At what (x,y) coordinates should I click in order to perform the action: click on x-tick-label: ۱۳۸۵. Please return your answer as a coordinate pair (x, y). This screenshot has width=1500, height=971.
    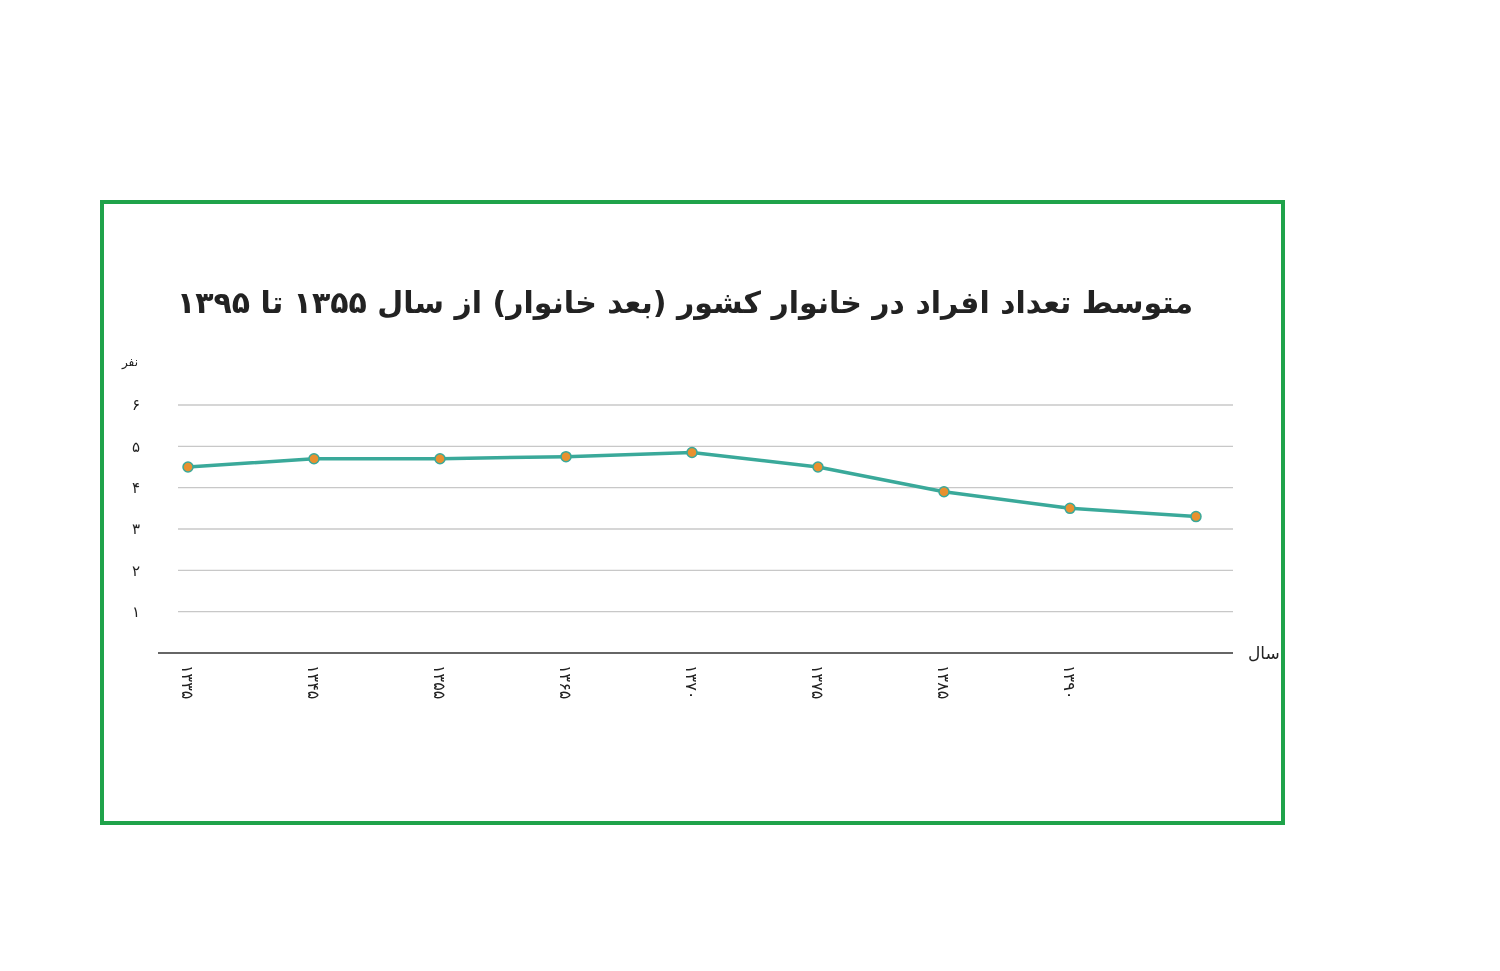
    Looking at the image, I should click on (944, 682).